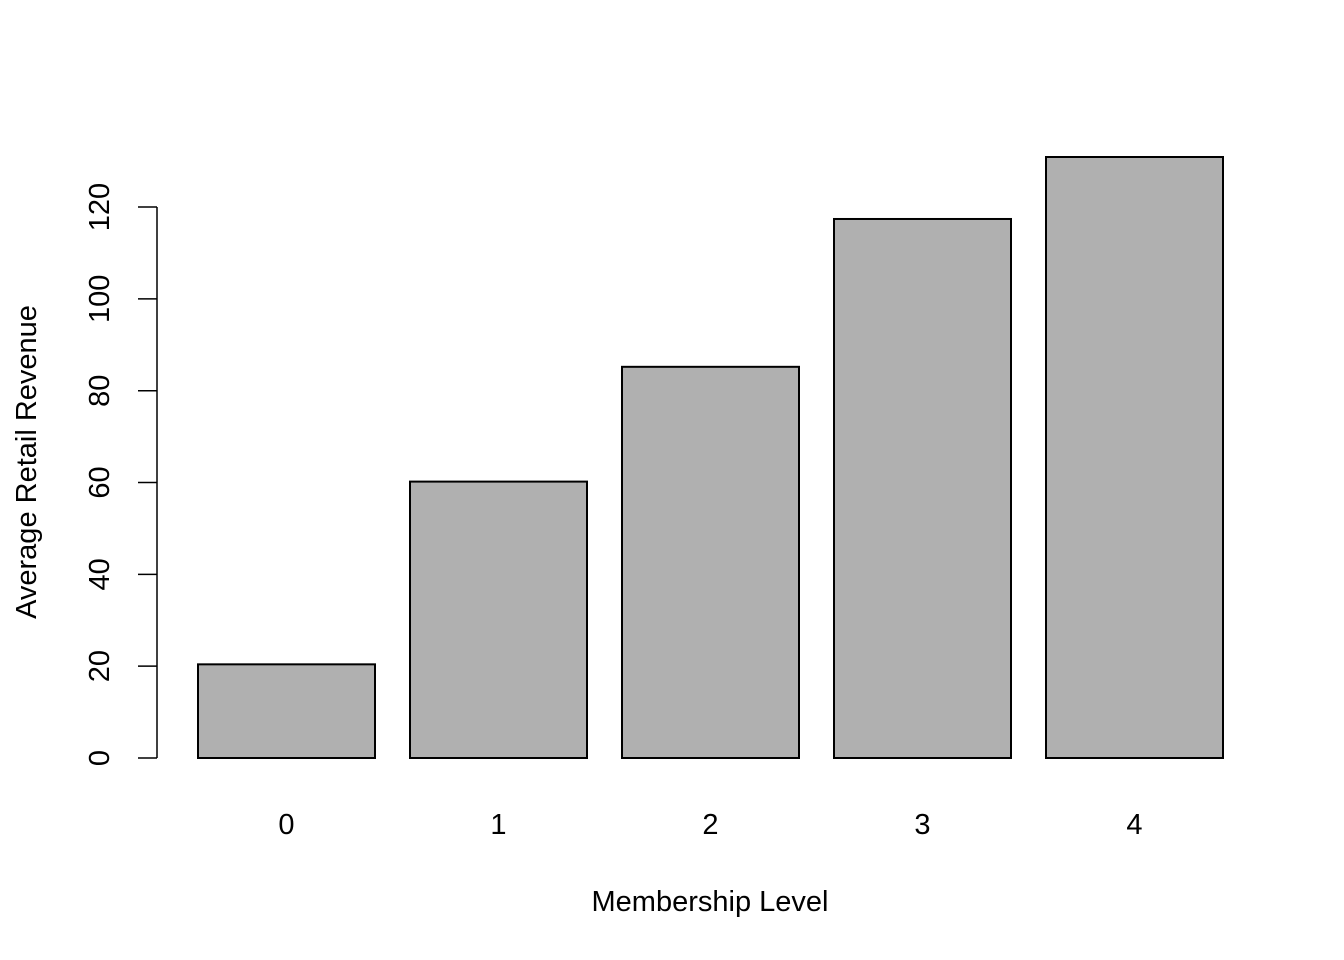 Image resolution: width=1344 pixels, height=960 pixels. Describe the element at coordinates (100, 482) in the screenshot. I see `y-tick-label-60: 60` at that location.